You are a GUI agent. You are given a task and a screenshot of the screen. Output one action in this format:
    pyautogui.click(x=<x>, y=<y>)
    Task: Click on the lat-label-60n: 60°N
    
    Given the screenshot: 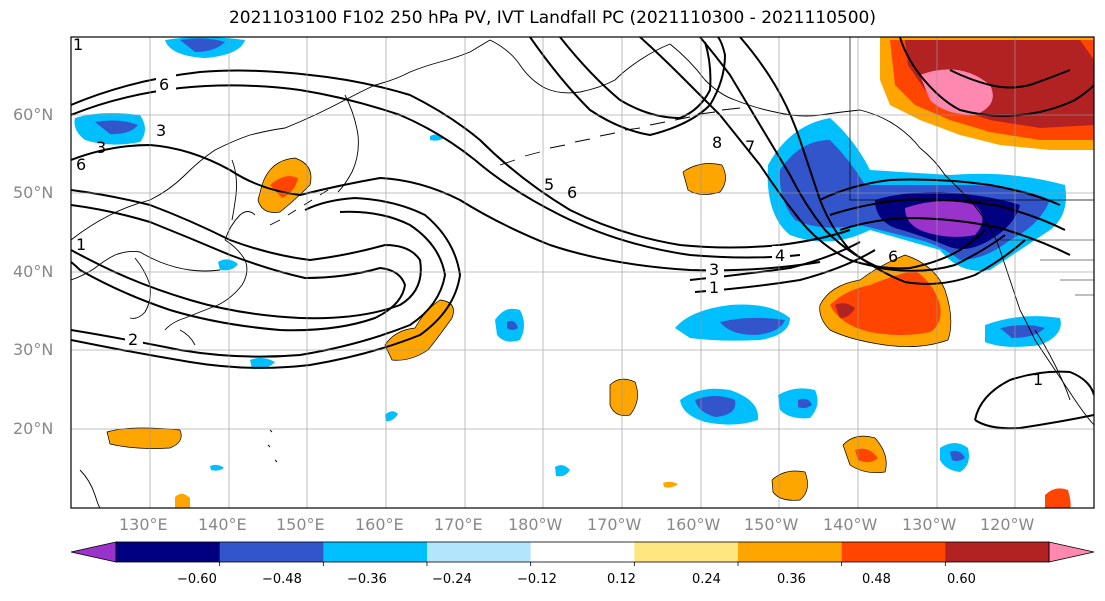 What is the action you would take?
    pyautogui.click(x=33, y=114)
    